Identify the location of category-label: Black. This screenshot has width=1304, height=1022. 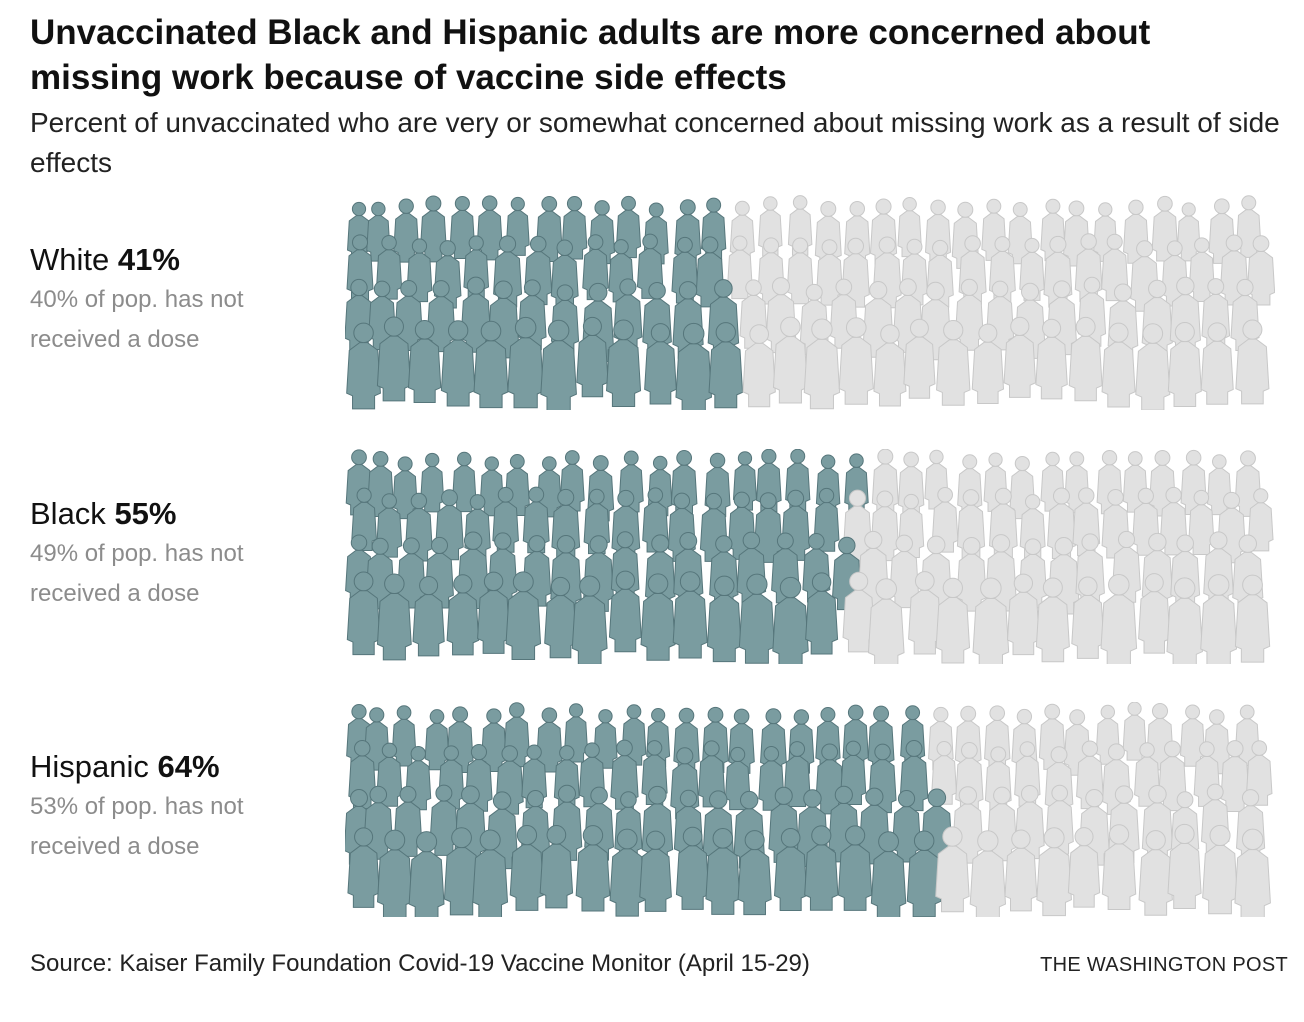
(68, 513).